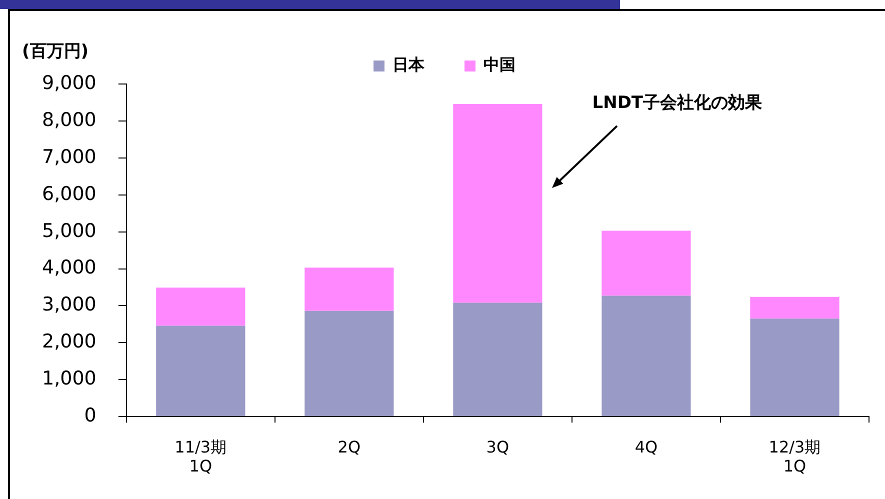 The width and height of the screenshot is (885, 499). Describe the element at coordinates (55, 51) in the screenshot. I see `y-axis-title: (百万円)` at that location.